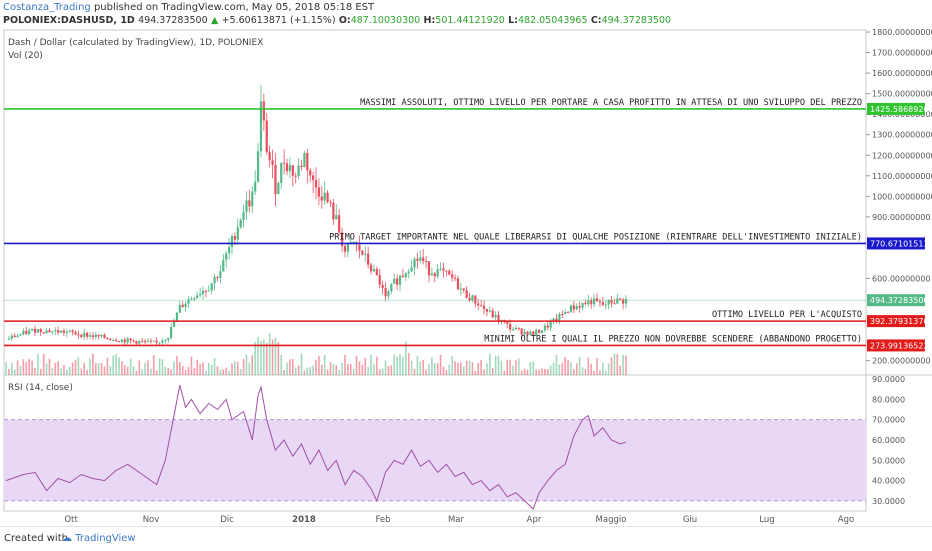  Describe the element at coordinates (899, 300) in the screenshot. I see `last-price-label: 494.37283500` at that location.